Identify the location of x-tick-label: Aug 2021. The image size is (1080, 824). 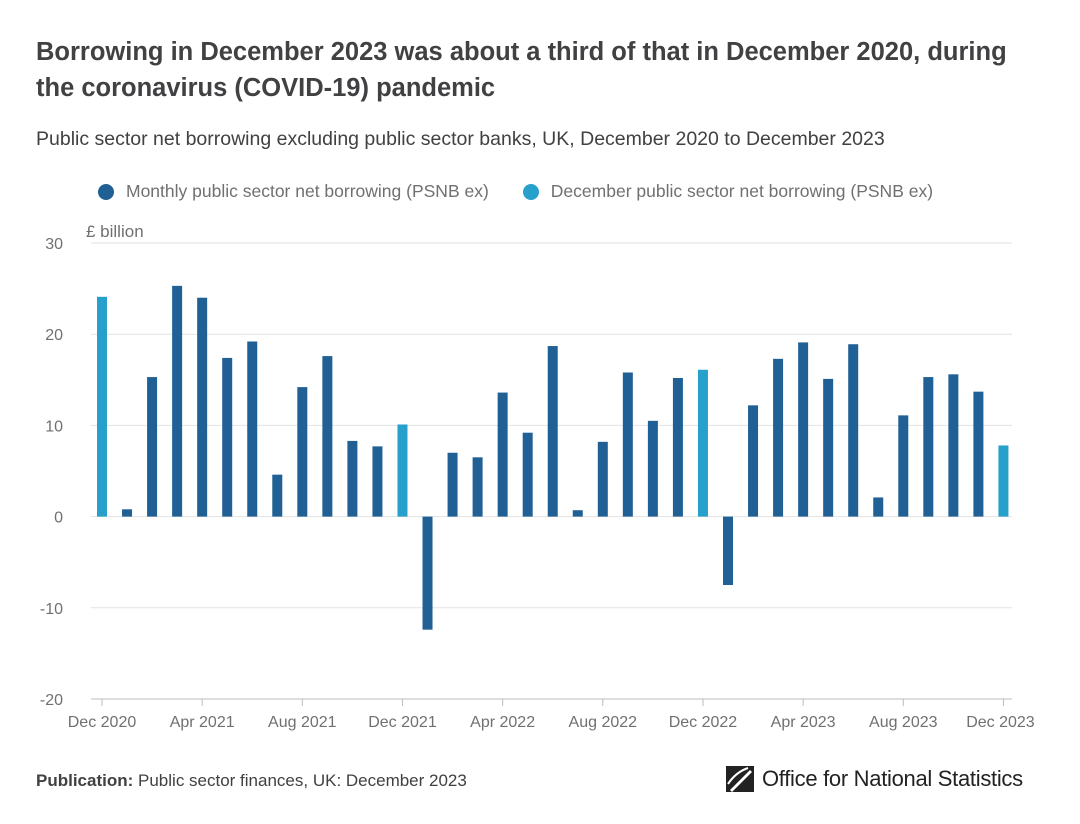
(302, 722).